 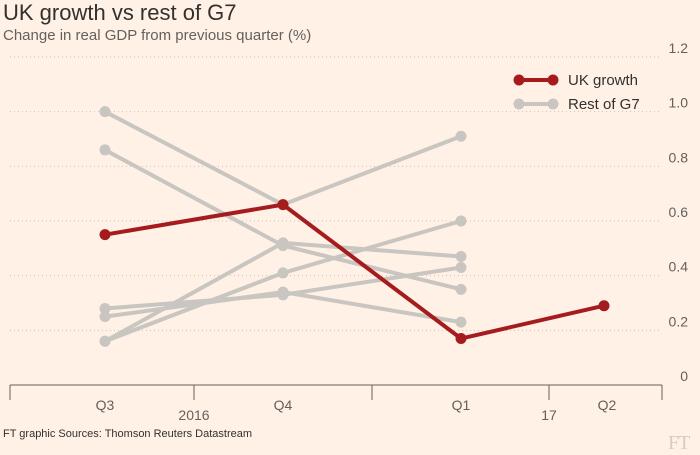 What do you see at coordinates (603, 80) in the screenshot?
I see `legend-label: UK growth` at bounding box center [603, 80].